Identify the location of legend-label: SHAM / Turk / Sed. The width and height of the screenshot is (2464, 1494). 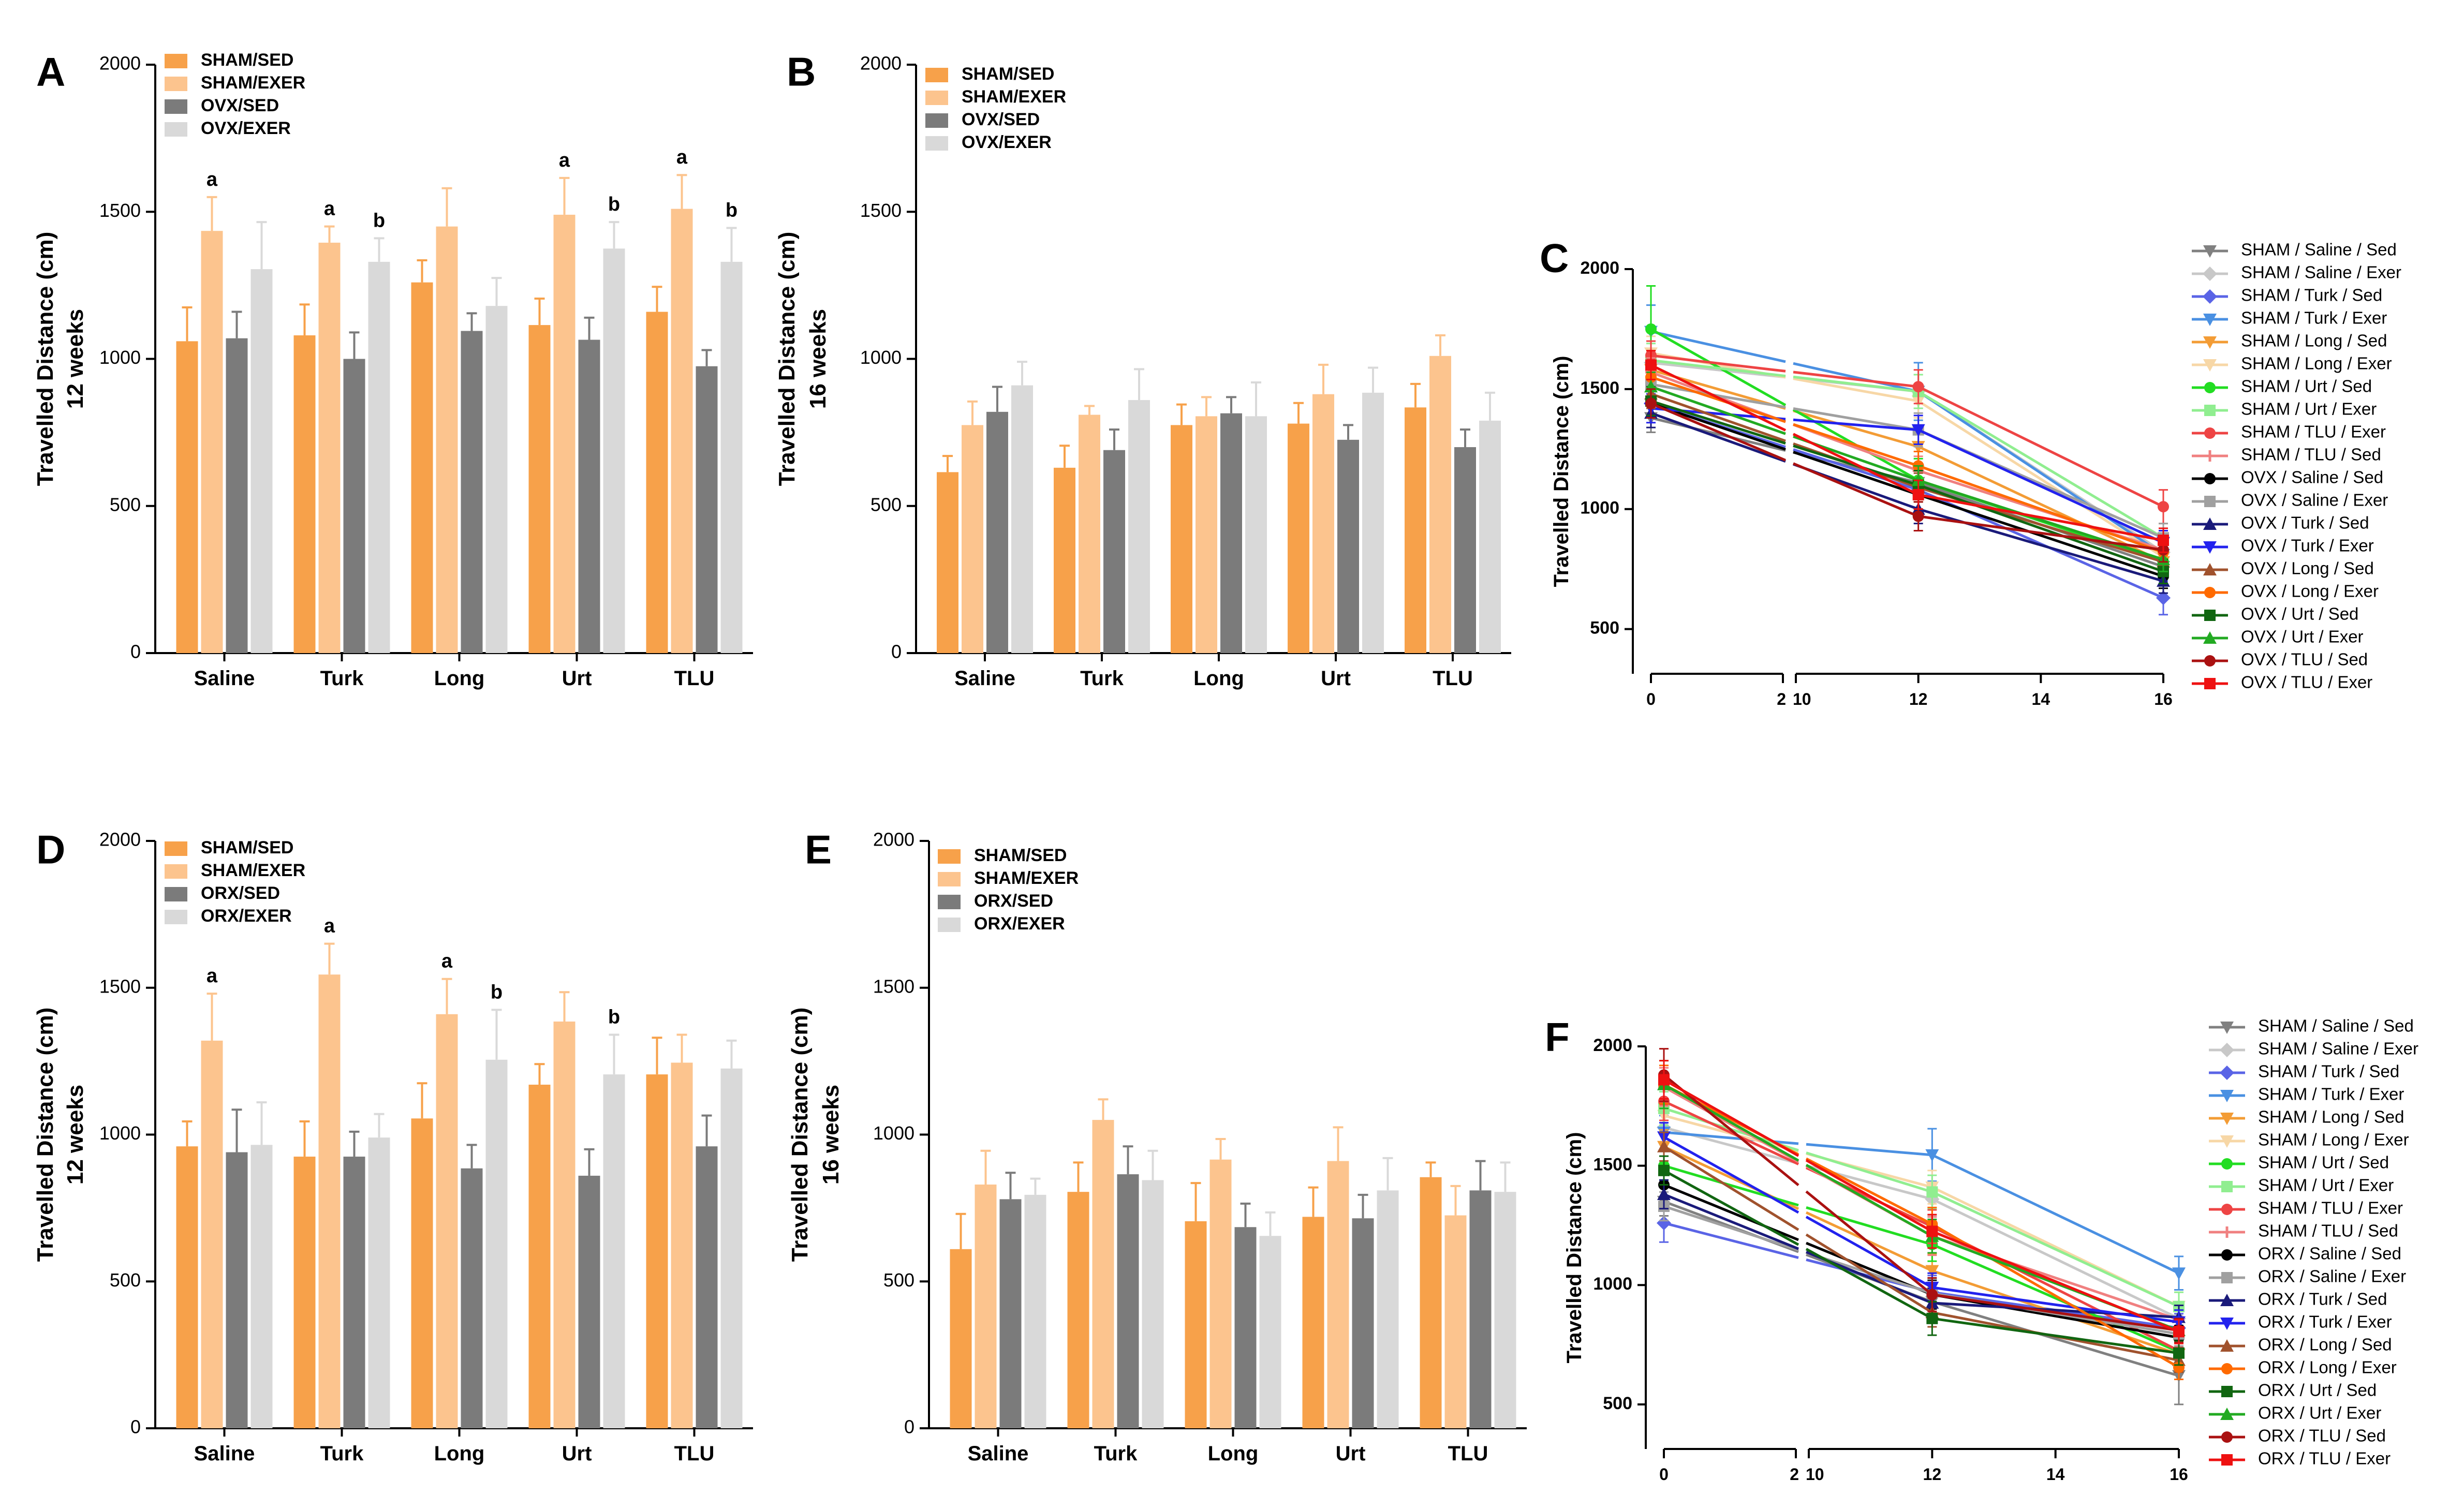
(2312, 295).